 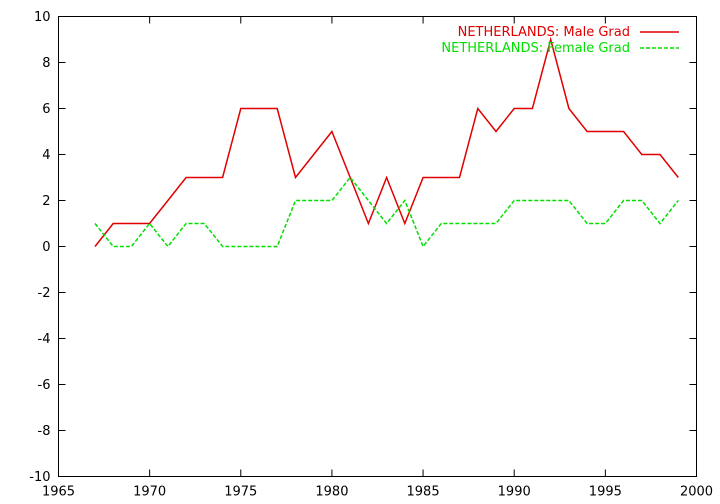 I want to click on x-tick-label: 1980, so click(x=331, y=492).